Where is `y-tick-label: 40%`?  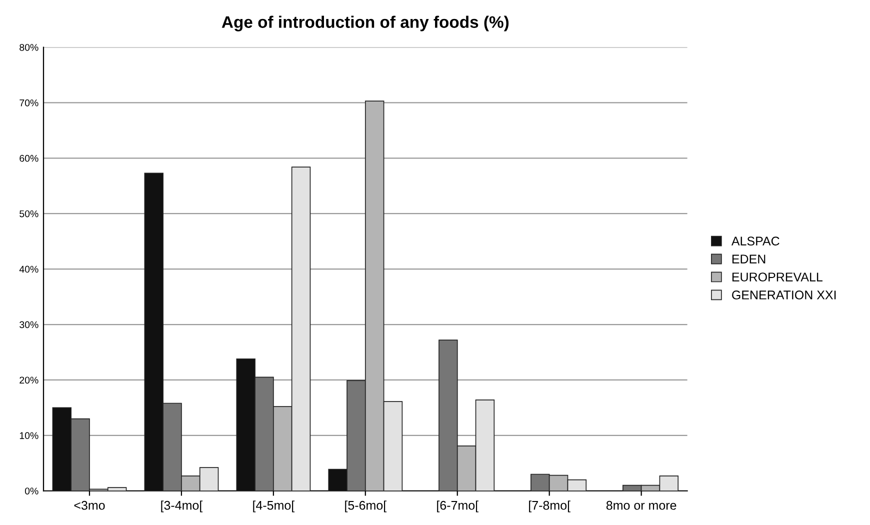 y-tick-label: 40% is located at coordinates (28, 269).